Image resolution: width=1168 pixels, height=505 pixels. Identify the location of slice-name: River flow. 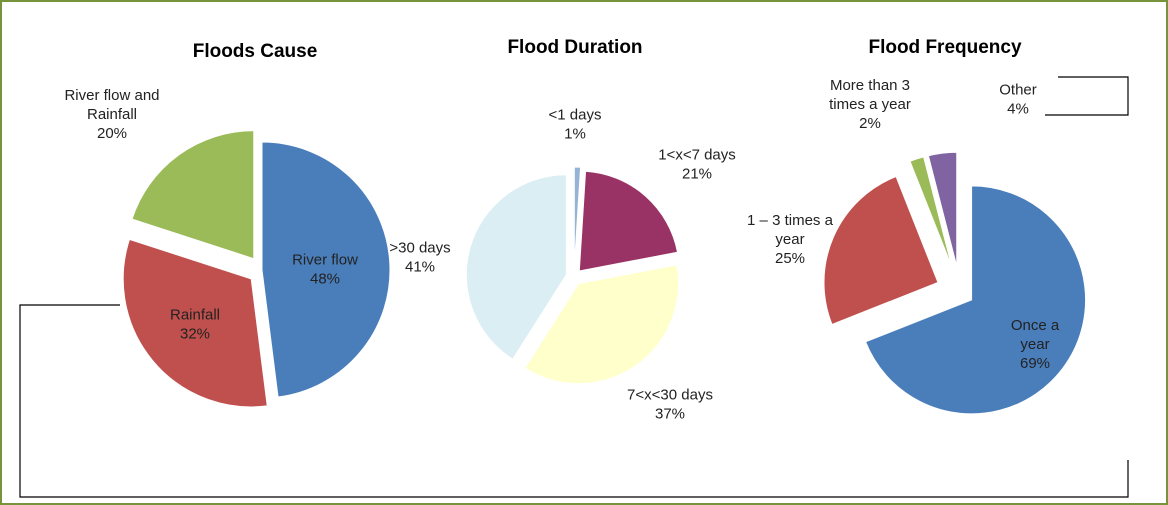
(325, 260).